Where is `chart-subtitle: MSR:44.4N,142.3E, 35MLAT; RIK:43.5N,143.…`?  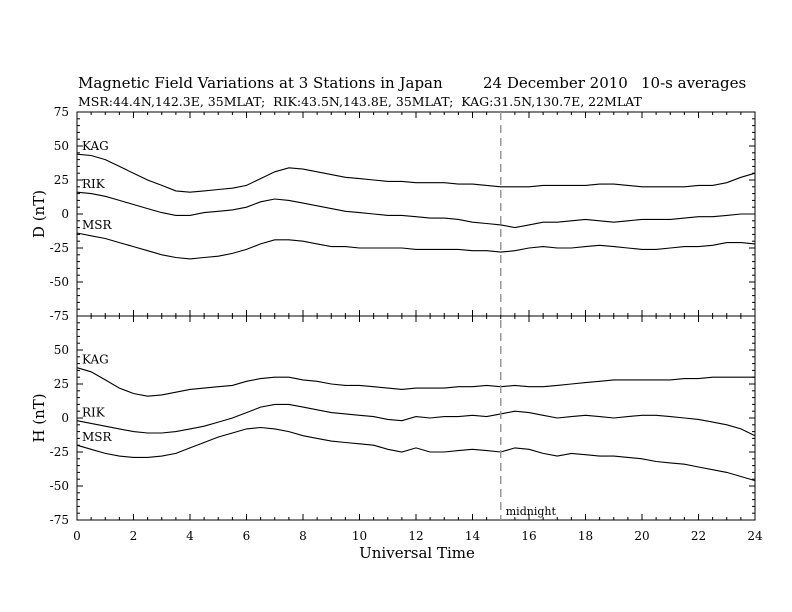
chart-subtitle: MSR:44.4N,142.3E, 35MLAT; RIK:43.5N,143.… is located at coordinates (360, 101).